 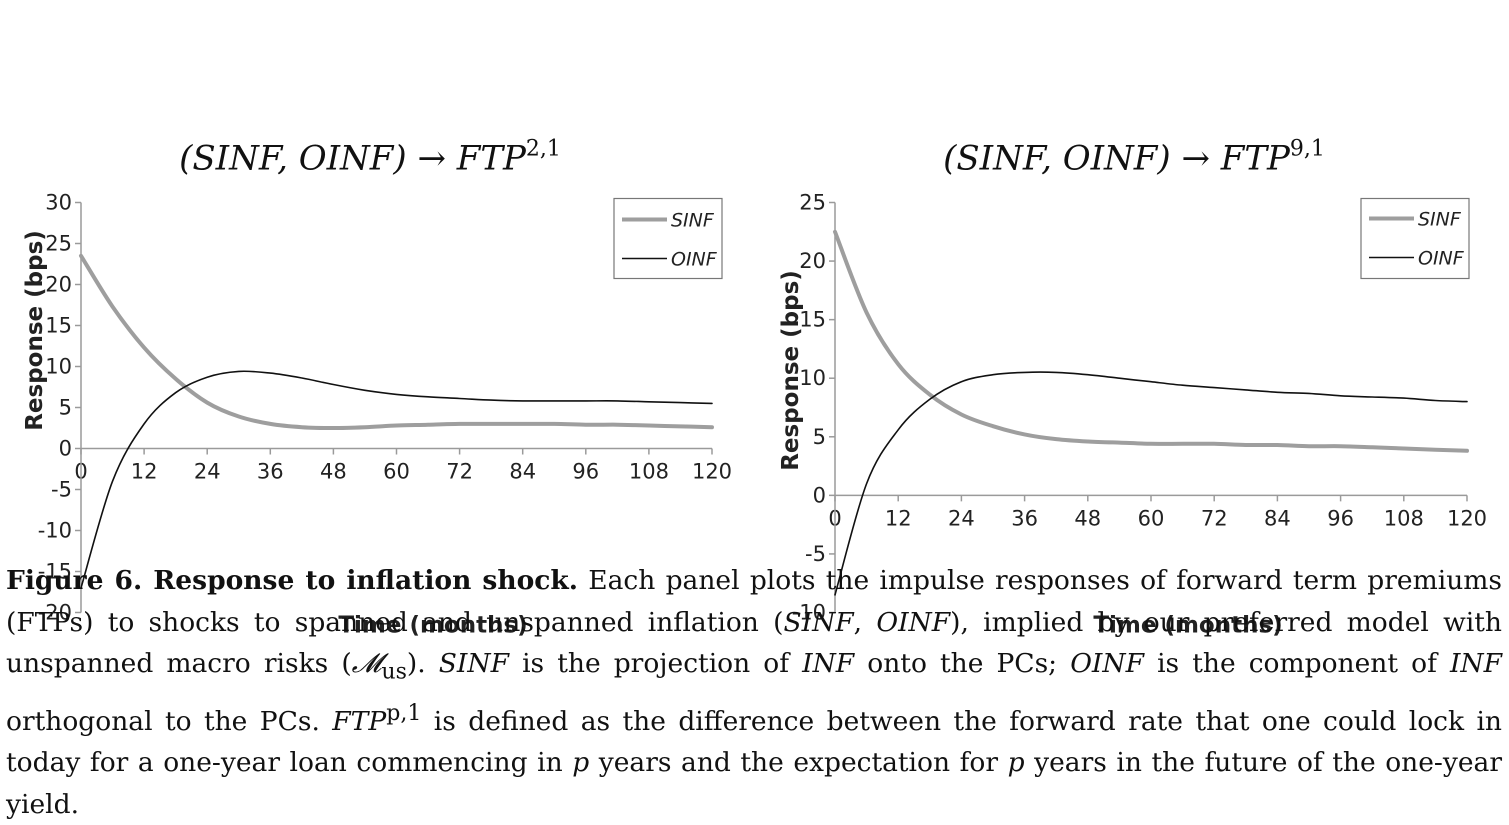 I want to click on y-tick-label: -20, so click(x=55, y=613).